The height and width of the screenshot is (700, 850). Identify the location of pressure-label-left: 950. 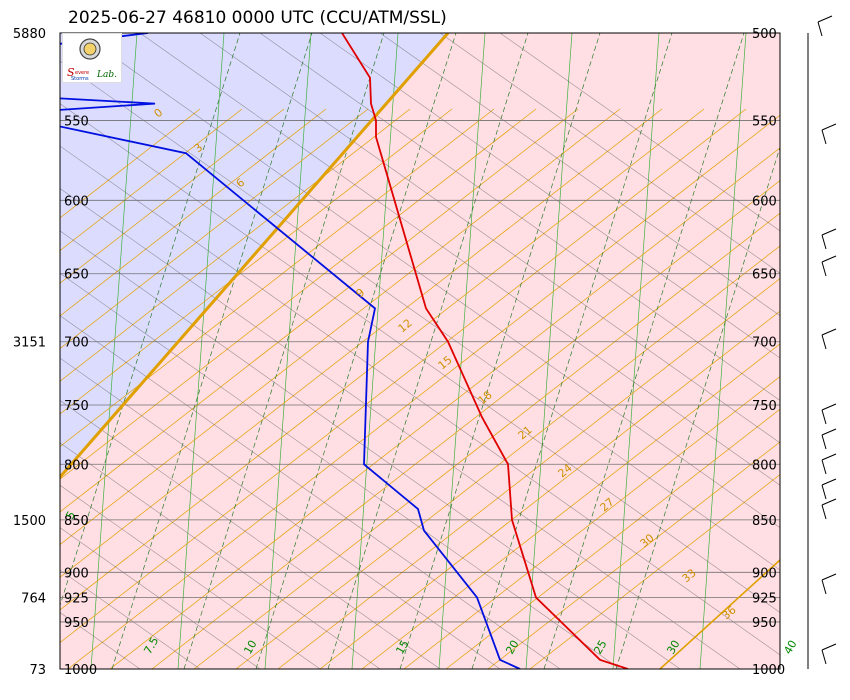
(76, 623).